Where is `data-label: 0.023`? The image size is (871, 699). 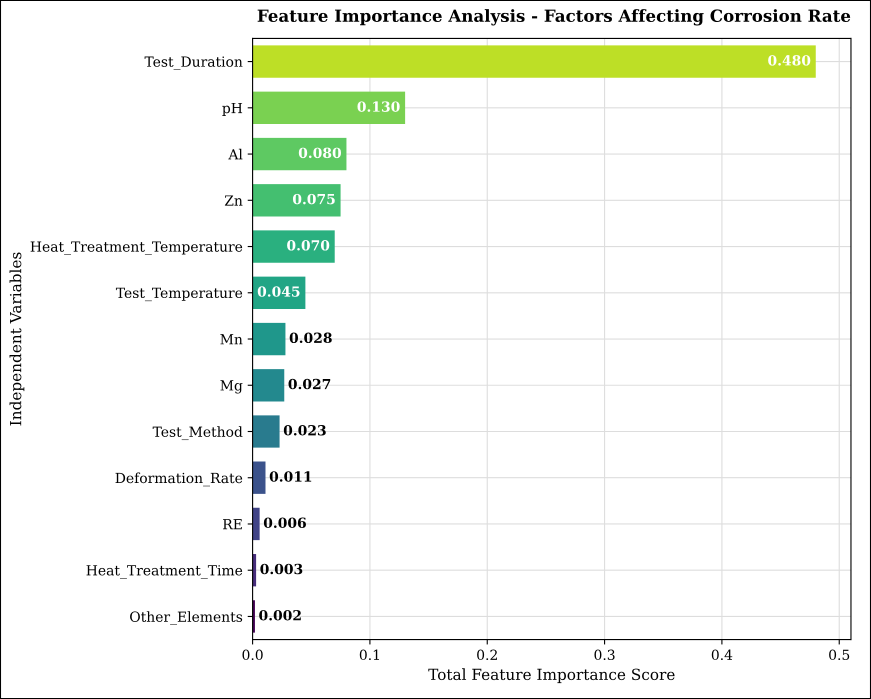
data-label: 0.023 is located at coordinates (305, 430).